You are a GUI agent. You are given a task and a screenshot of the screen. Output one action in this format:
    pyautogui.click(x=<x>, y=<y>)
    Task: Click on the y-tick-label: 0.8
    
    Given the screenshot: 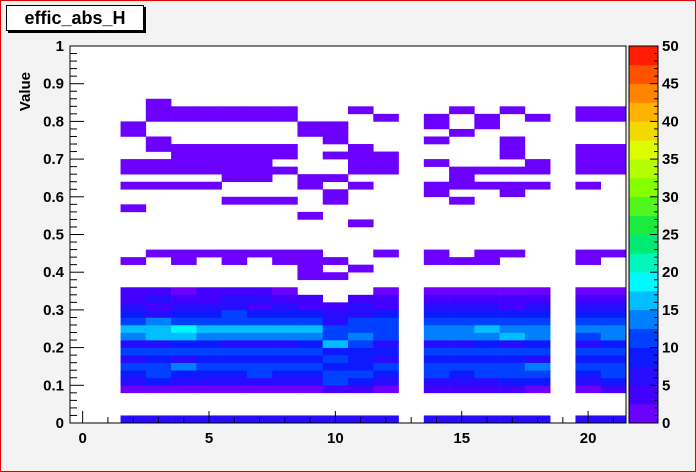 What is the action you would take?
    pyautogui.click(x=53, y=121)
    